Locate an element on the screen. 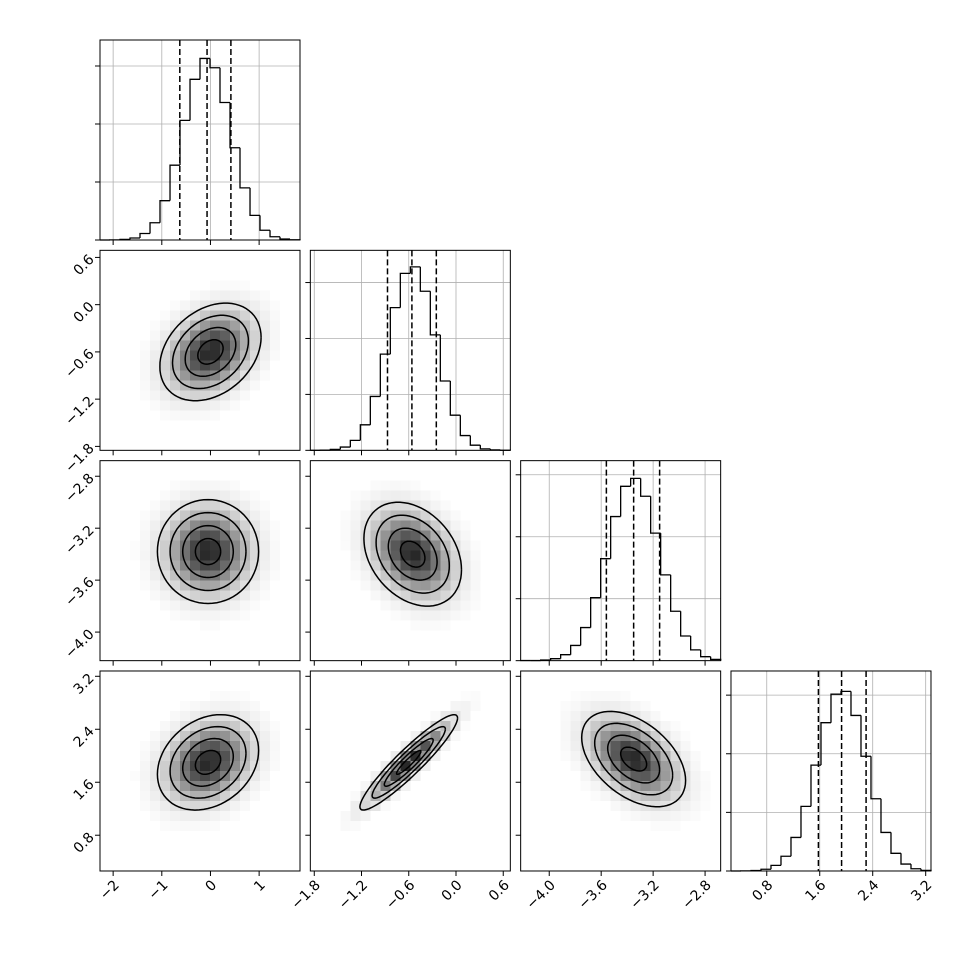 This screenshot has width=970, height=970. y-tick-label: 3.2 is located at coordinates (84, 684).